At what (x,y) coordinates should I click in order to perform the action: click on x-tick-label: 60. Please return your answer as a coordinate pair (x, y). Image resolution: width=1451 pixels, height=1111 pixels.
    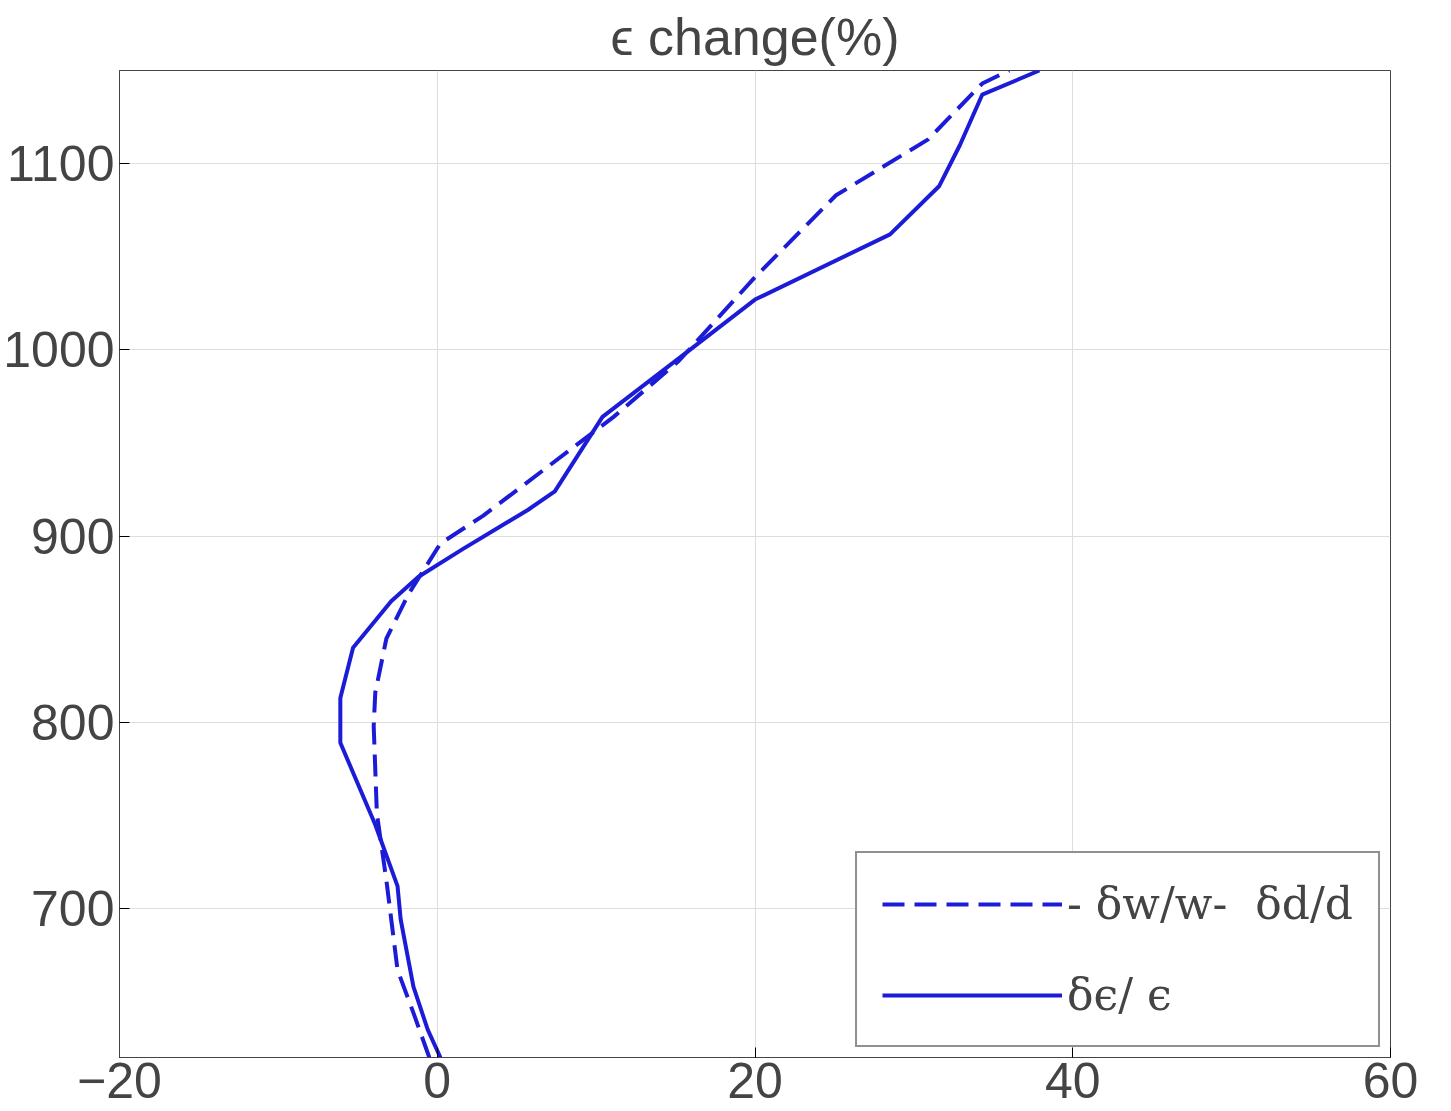
    Looking at the image, I should click on (1390, 1080).